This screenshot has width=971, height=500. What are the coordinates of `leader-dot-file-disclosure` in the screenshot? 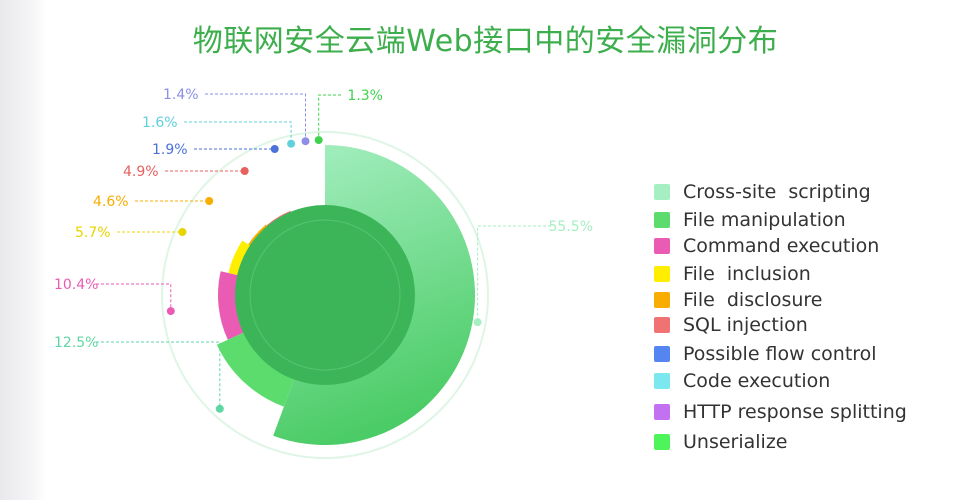 It's located at (209, 201).